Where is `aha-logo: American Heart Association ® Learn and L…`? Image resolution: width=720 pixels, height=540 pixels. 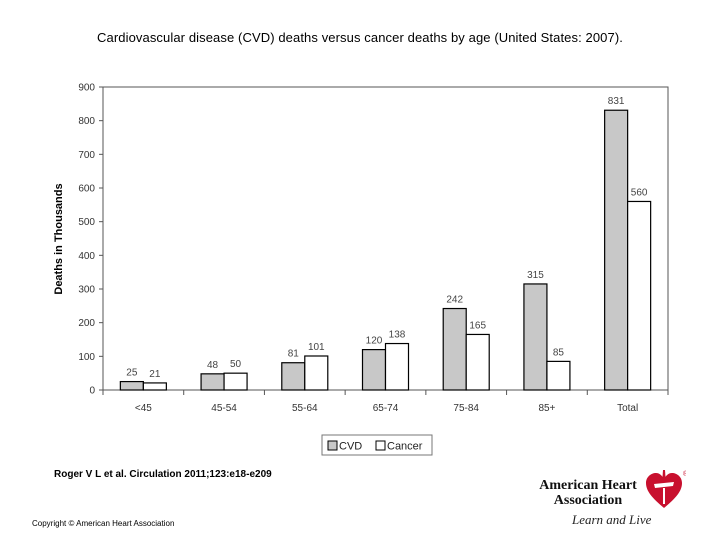
aha-logo: American Heart Association ® Learn and L… is located at coordinates (613, 499).